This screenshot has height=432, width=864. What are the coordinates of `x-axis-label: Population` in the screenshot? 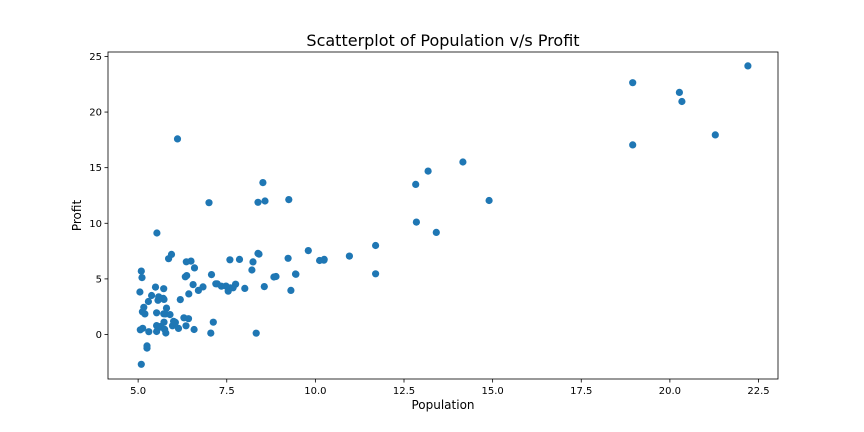 It's located at (442, 405).